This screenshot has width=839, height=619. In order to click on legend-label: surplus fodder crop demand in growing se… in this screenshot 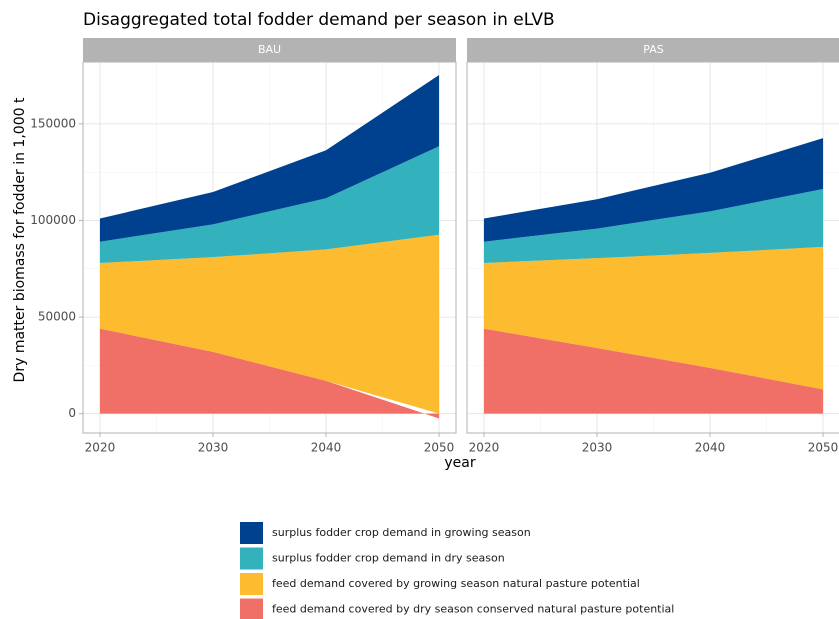, I will do `click(401, 532)`.